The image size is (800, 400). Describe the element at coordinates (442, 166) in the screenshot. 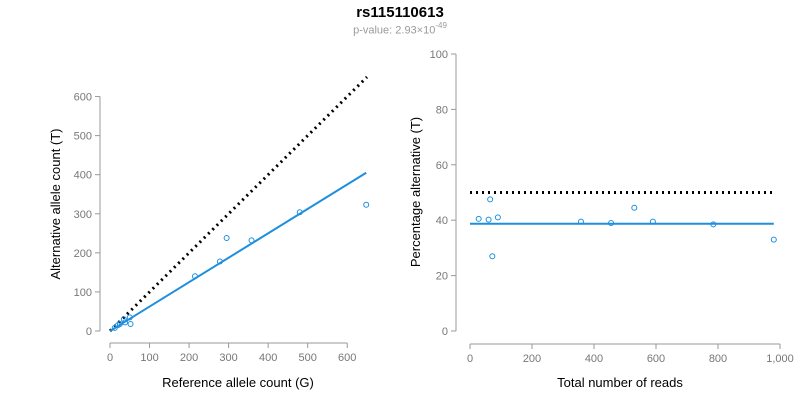

I see `right-y-tick-label: 60` at that location.